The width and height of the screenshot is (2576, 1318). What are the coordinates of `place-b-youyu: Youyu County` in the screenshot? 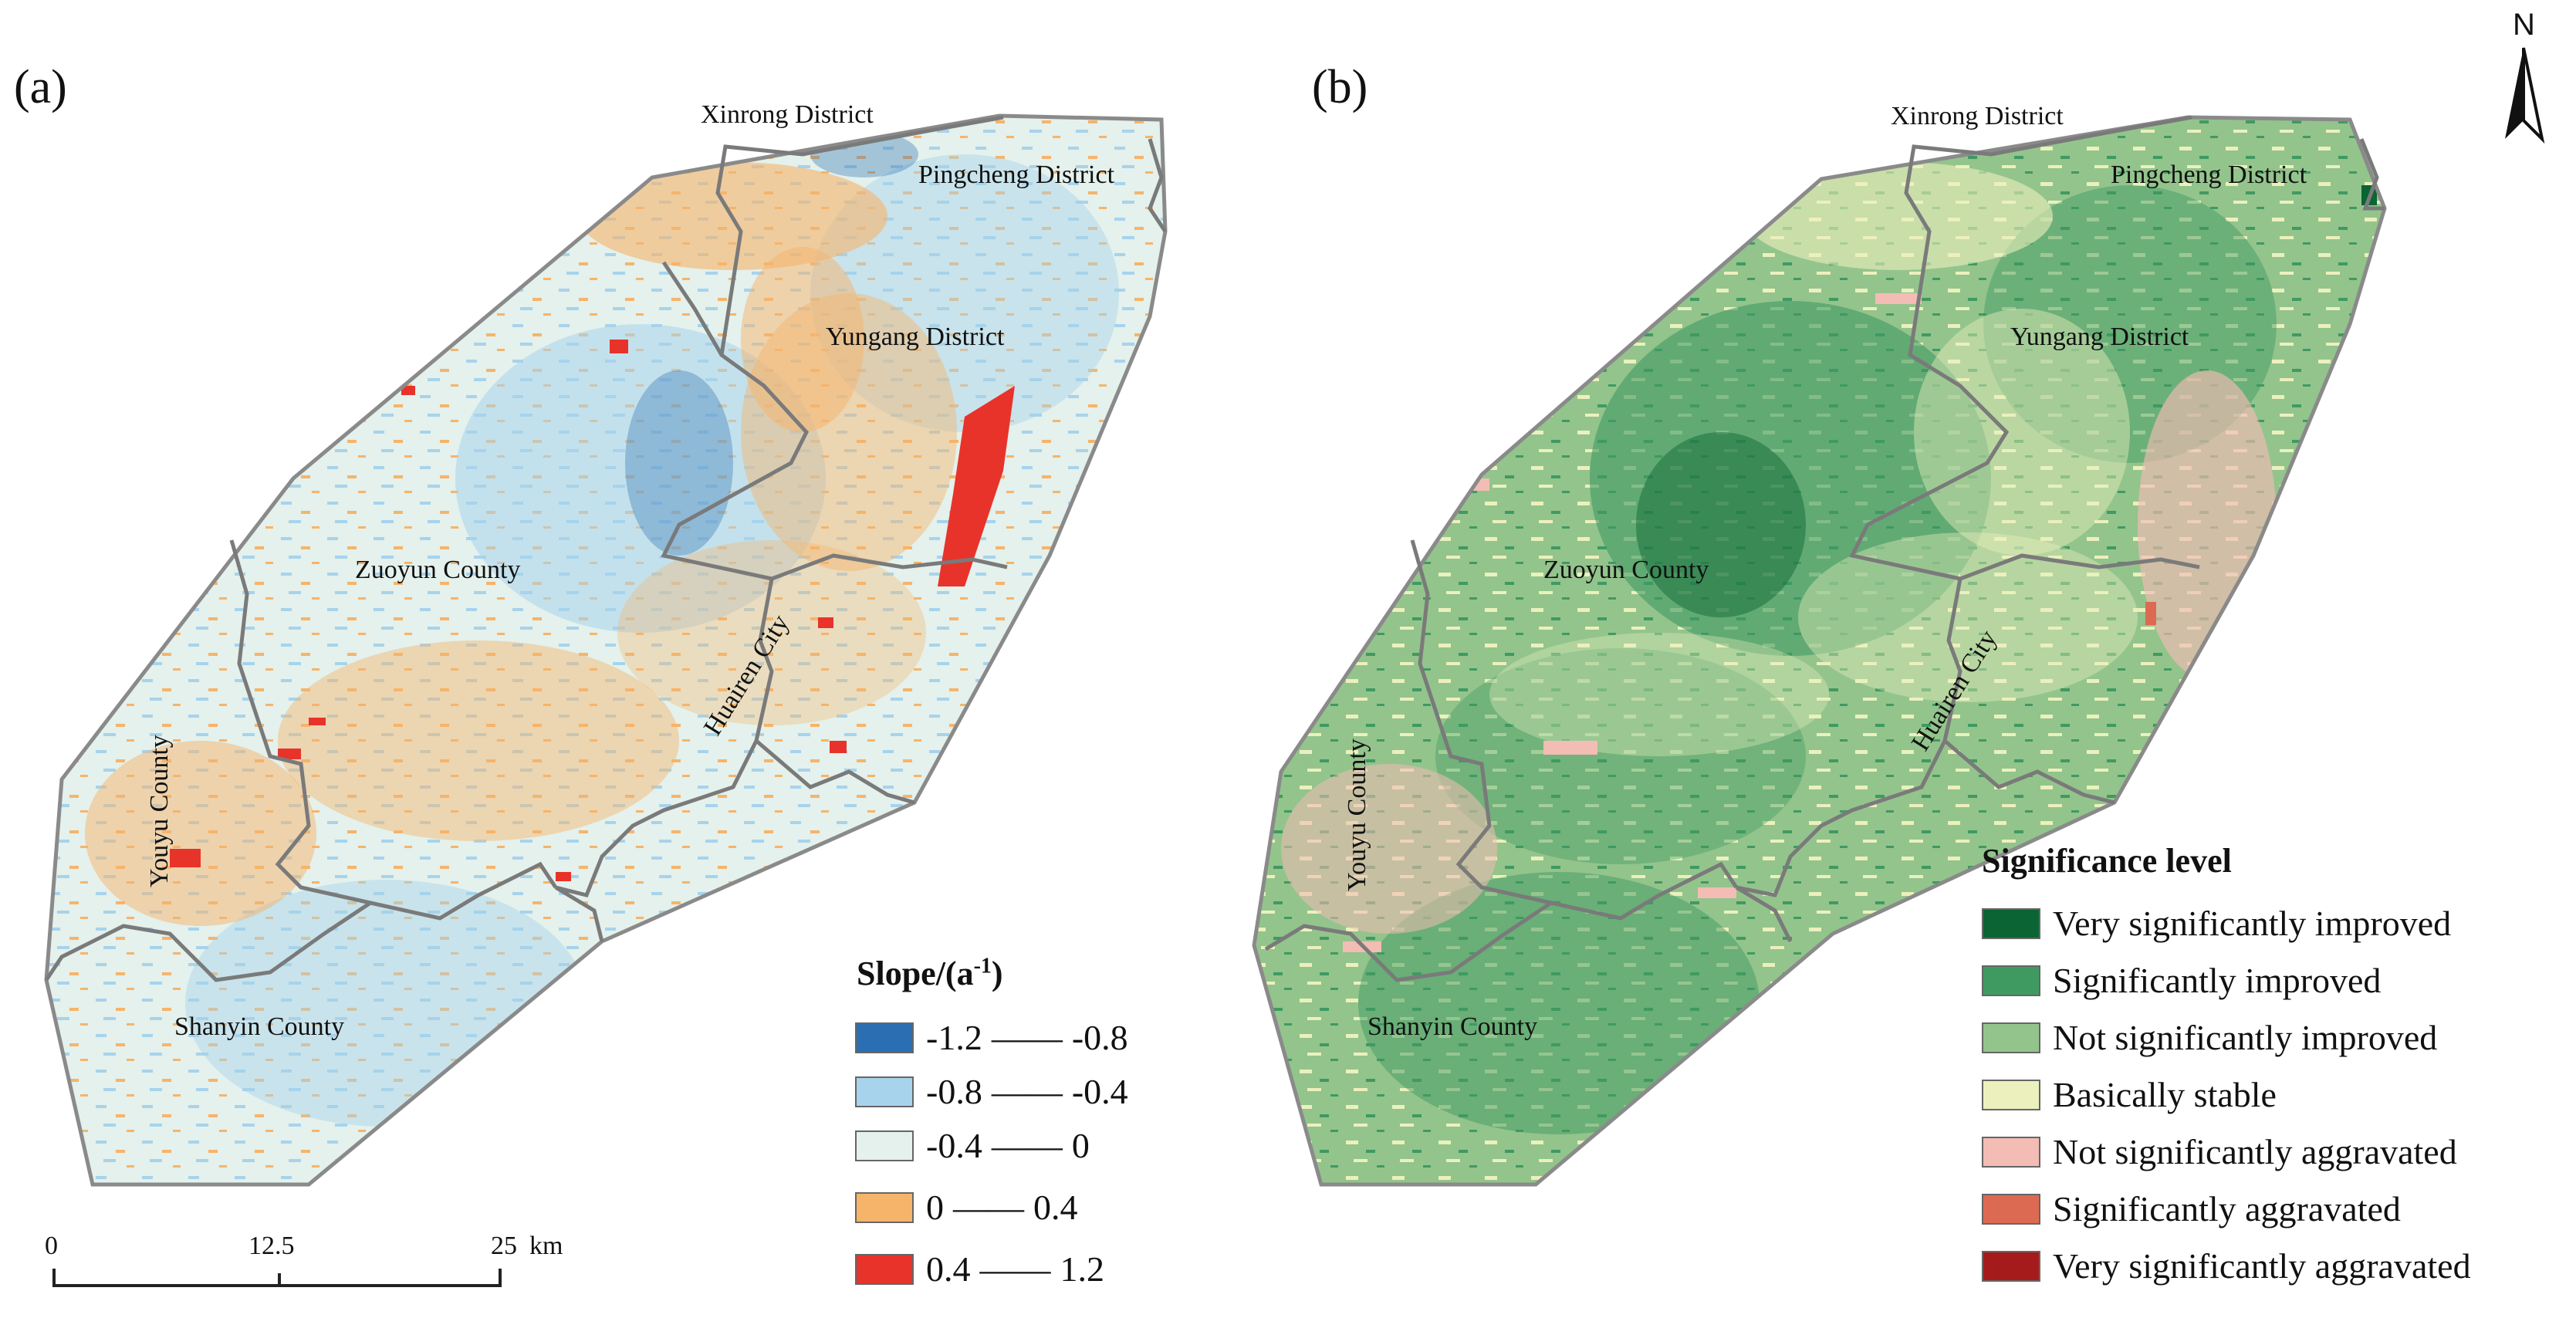 It's located at (1357, 814).